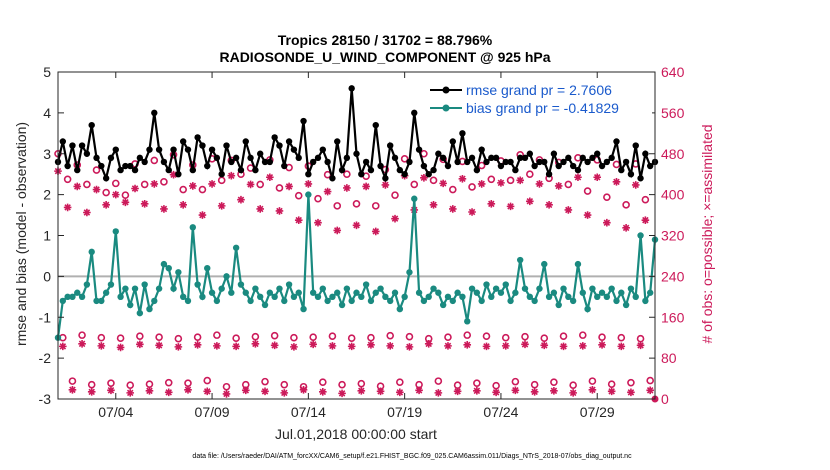 The image size is (830, 470). Describe the element at coordinates (669, 358) in the screenshot. I see `y-tick-label-right: 80` at that location.